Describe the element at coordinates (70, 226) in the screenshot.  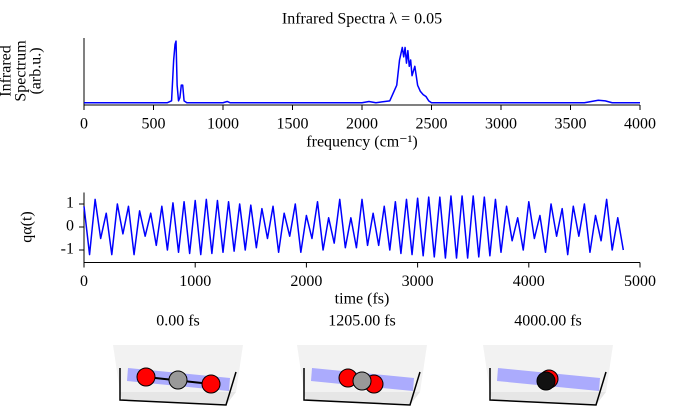
I see `y-tick-label: 0` at that location.